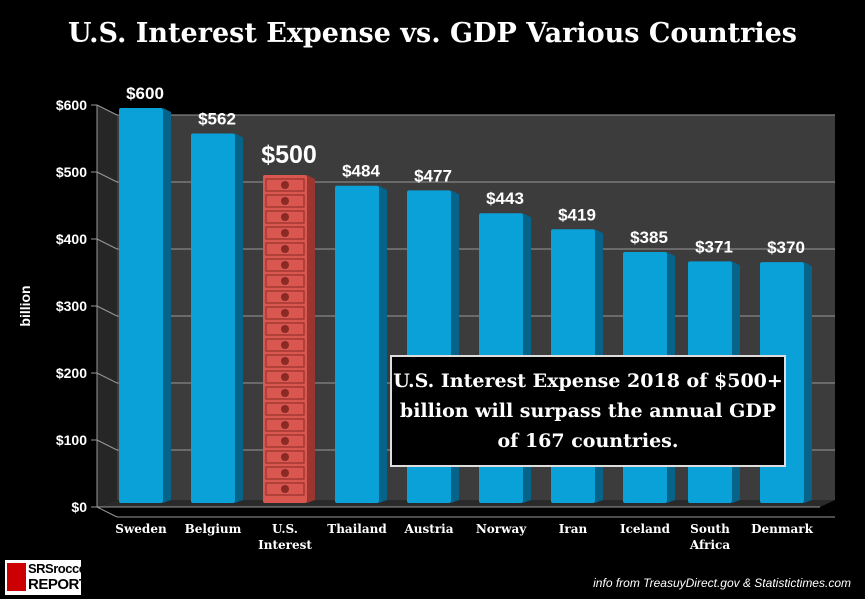 The image size is (865, 599). Describe the element at coordinates (782, 529) in the screenshot. I see `x-tick-label: Denmark` at that location.